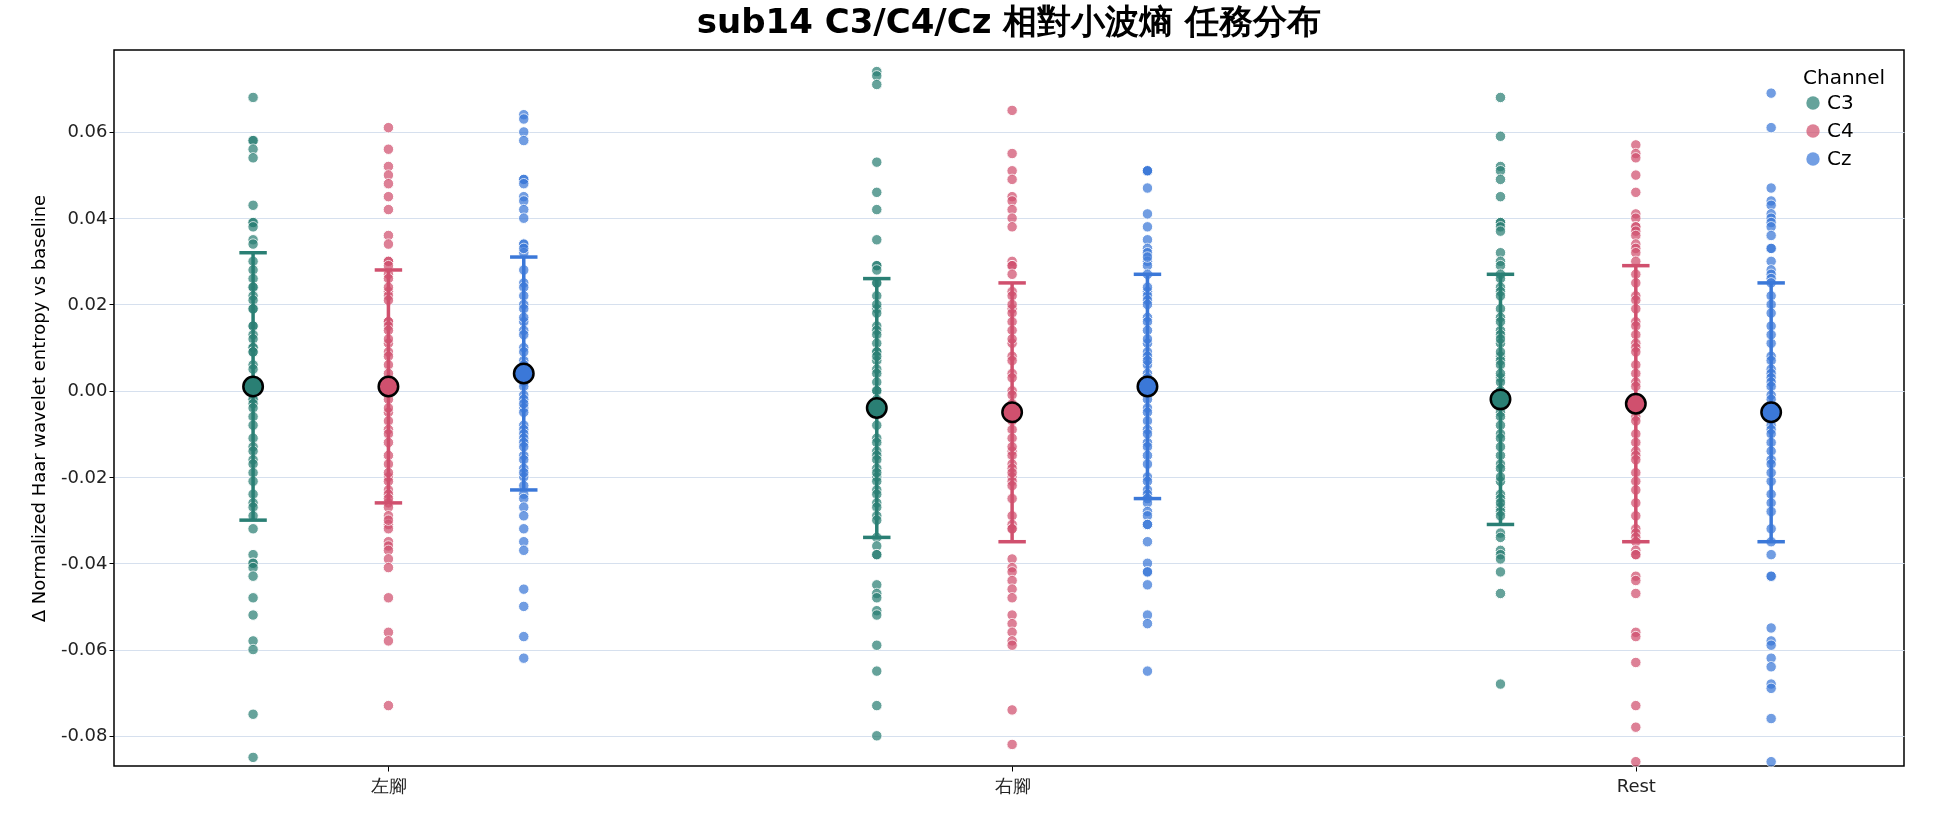 This screenshot has width=1944, height=827. Describe the element at coordinates (1009, 21) in the screenshot. I see `chart-title: sub14 C3/C4/Cz 相對小波熵 任務分布` at that location.